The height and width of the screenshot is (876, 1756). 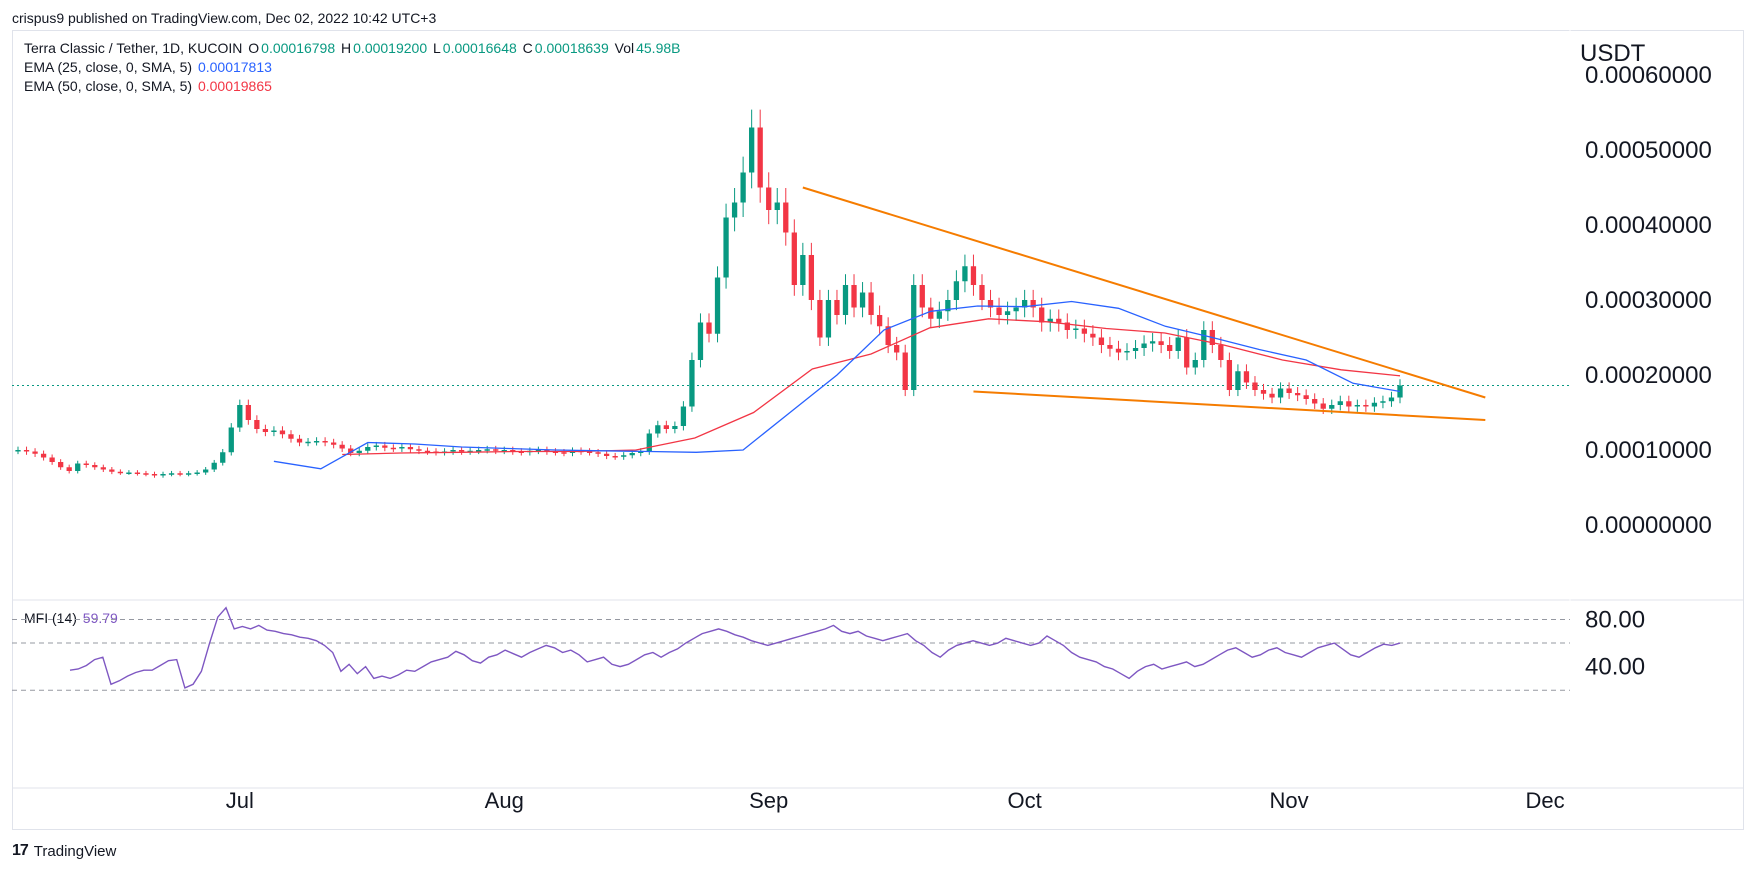 I want to click on mfi-label: MFI (14), so click(x=50, y=618).